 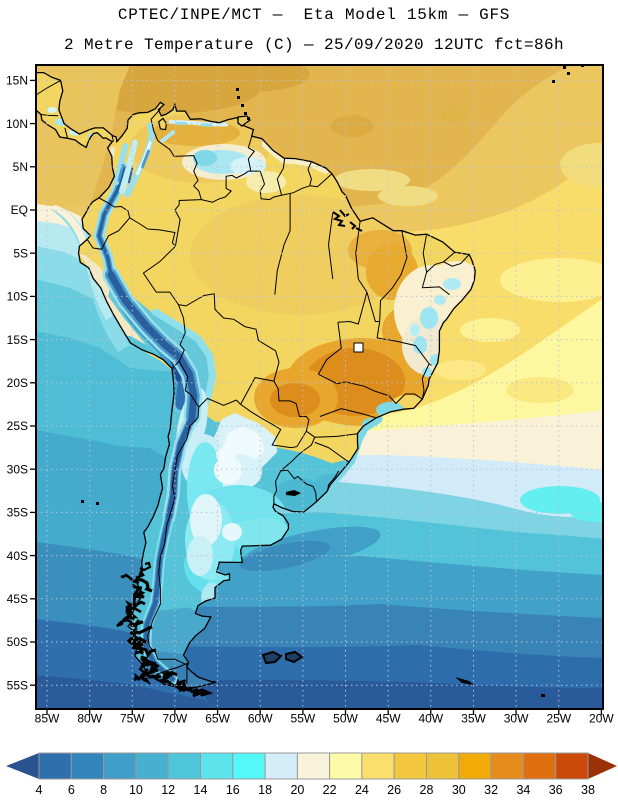 What do you see at coordinates (260, 719) in the screenshot?
I see `svg-text: 60W` at bounding box center [260, 719].